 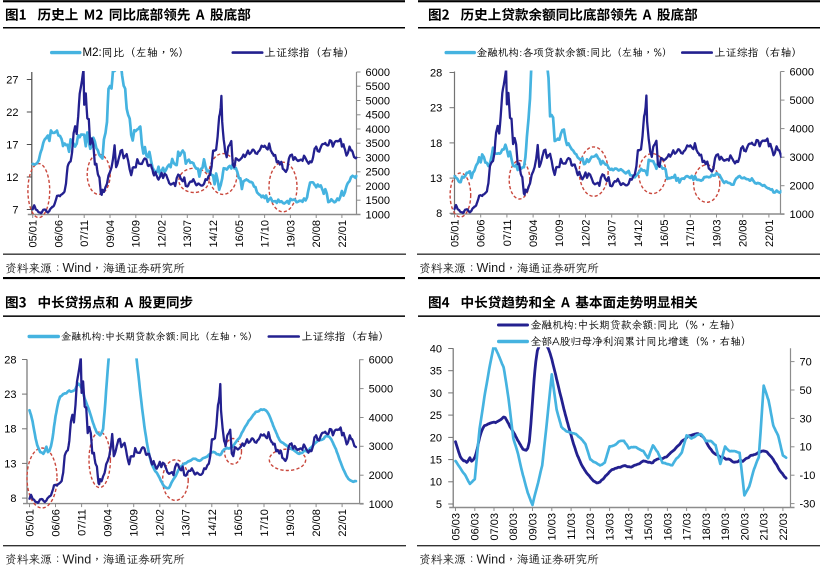 What do you see at coordinates (572, 526) in the screenshot?
I see `svg-text: 11/03` at bounding box center [572, 526].